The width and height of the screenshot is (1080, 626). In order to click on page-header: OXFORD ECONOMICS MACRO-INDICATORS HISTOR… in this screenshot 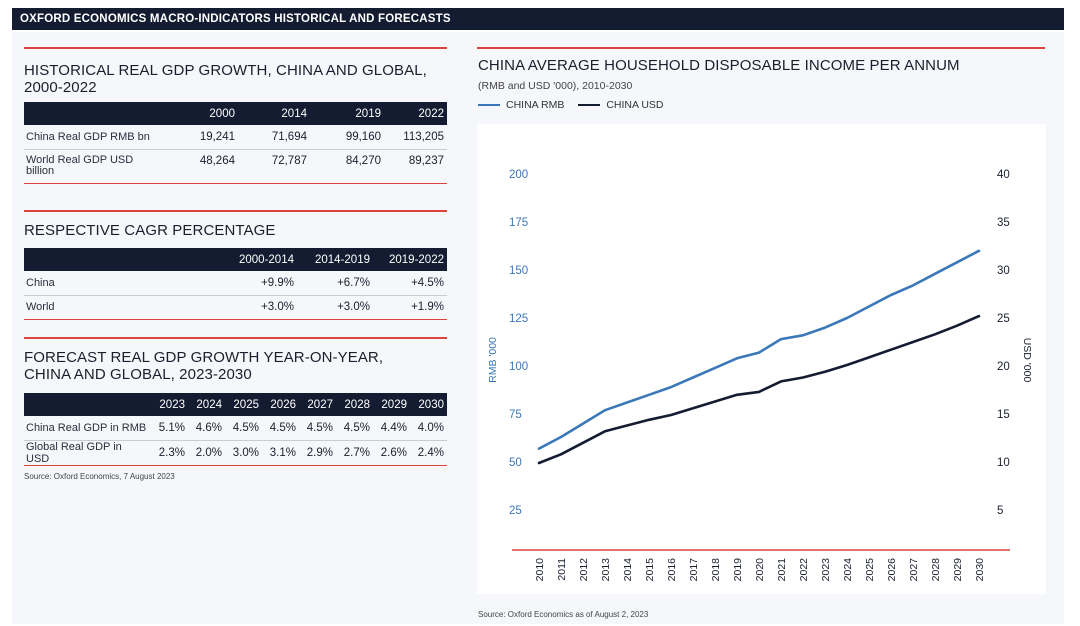, I will do `click(538, 19)`.